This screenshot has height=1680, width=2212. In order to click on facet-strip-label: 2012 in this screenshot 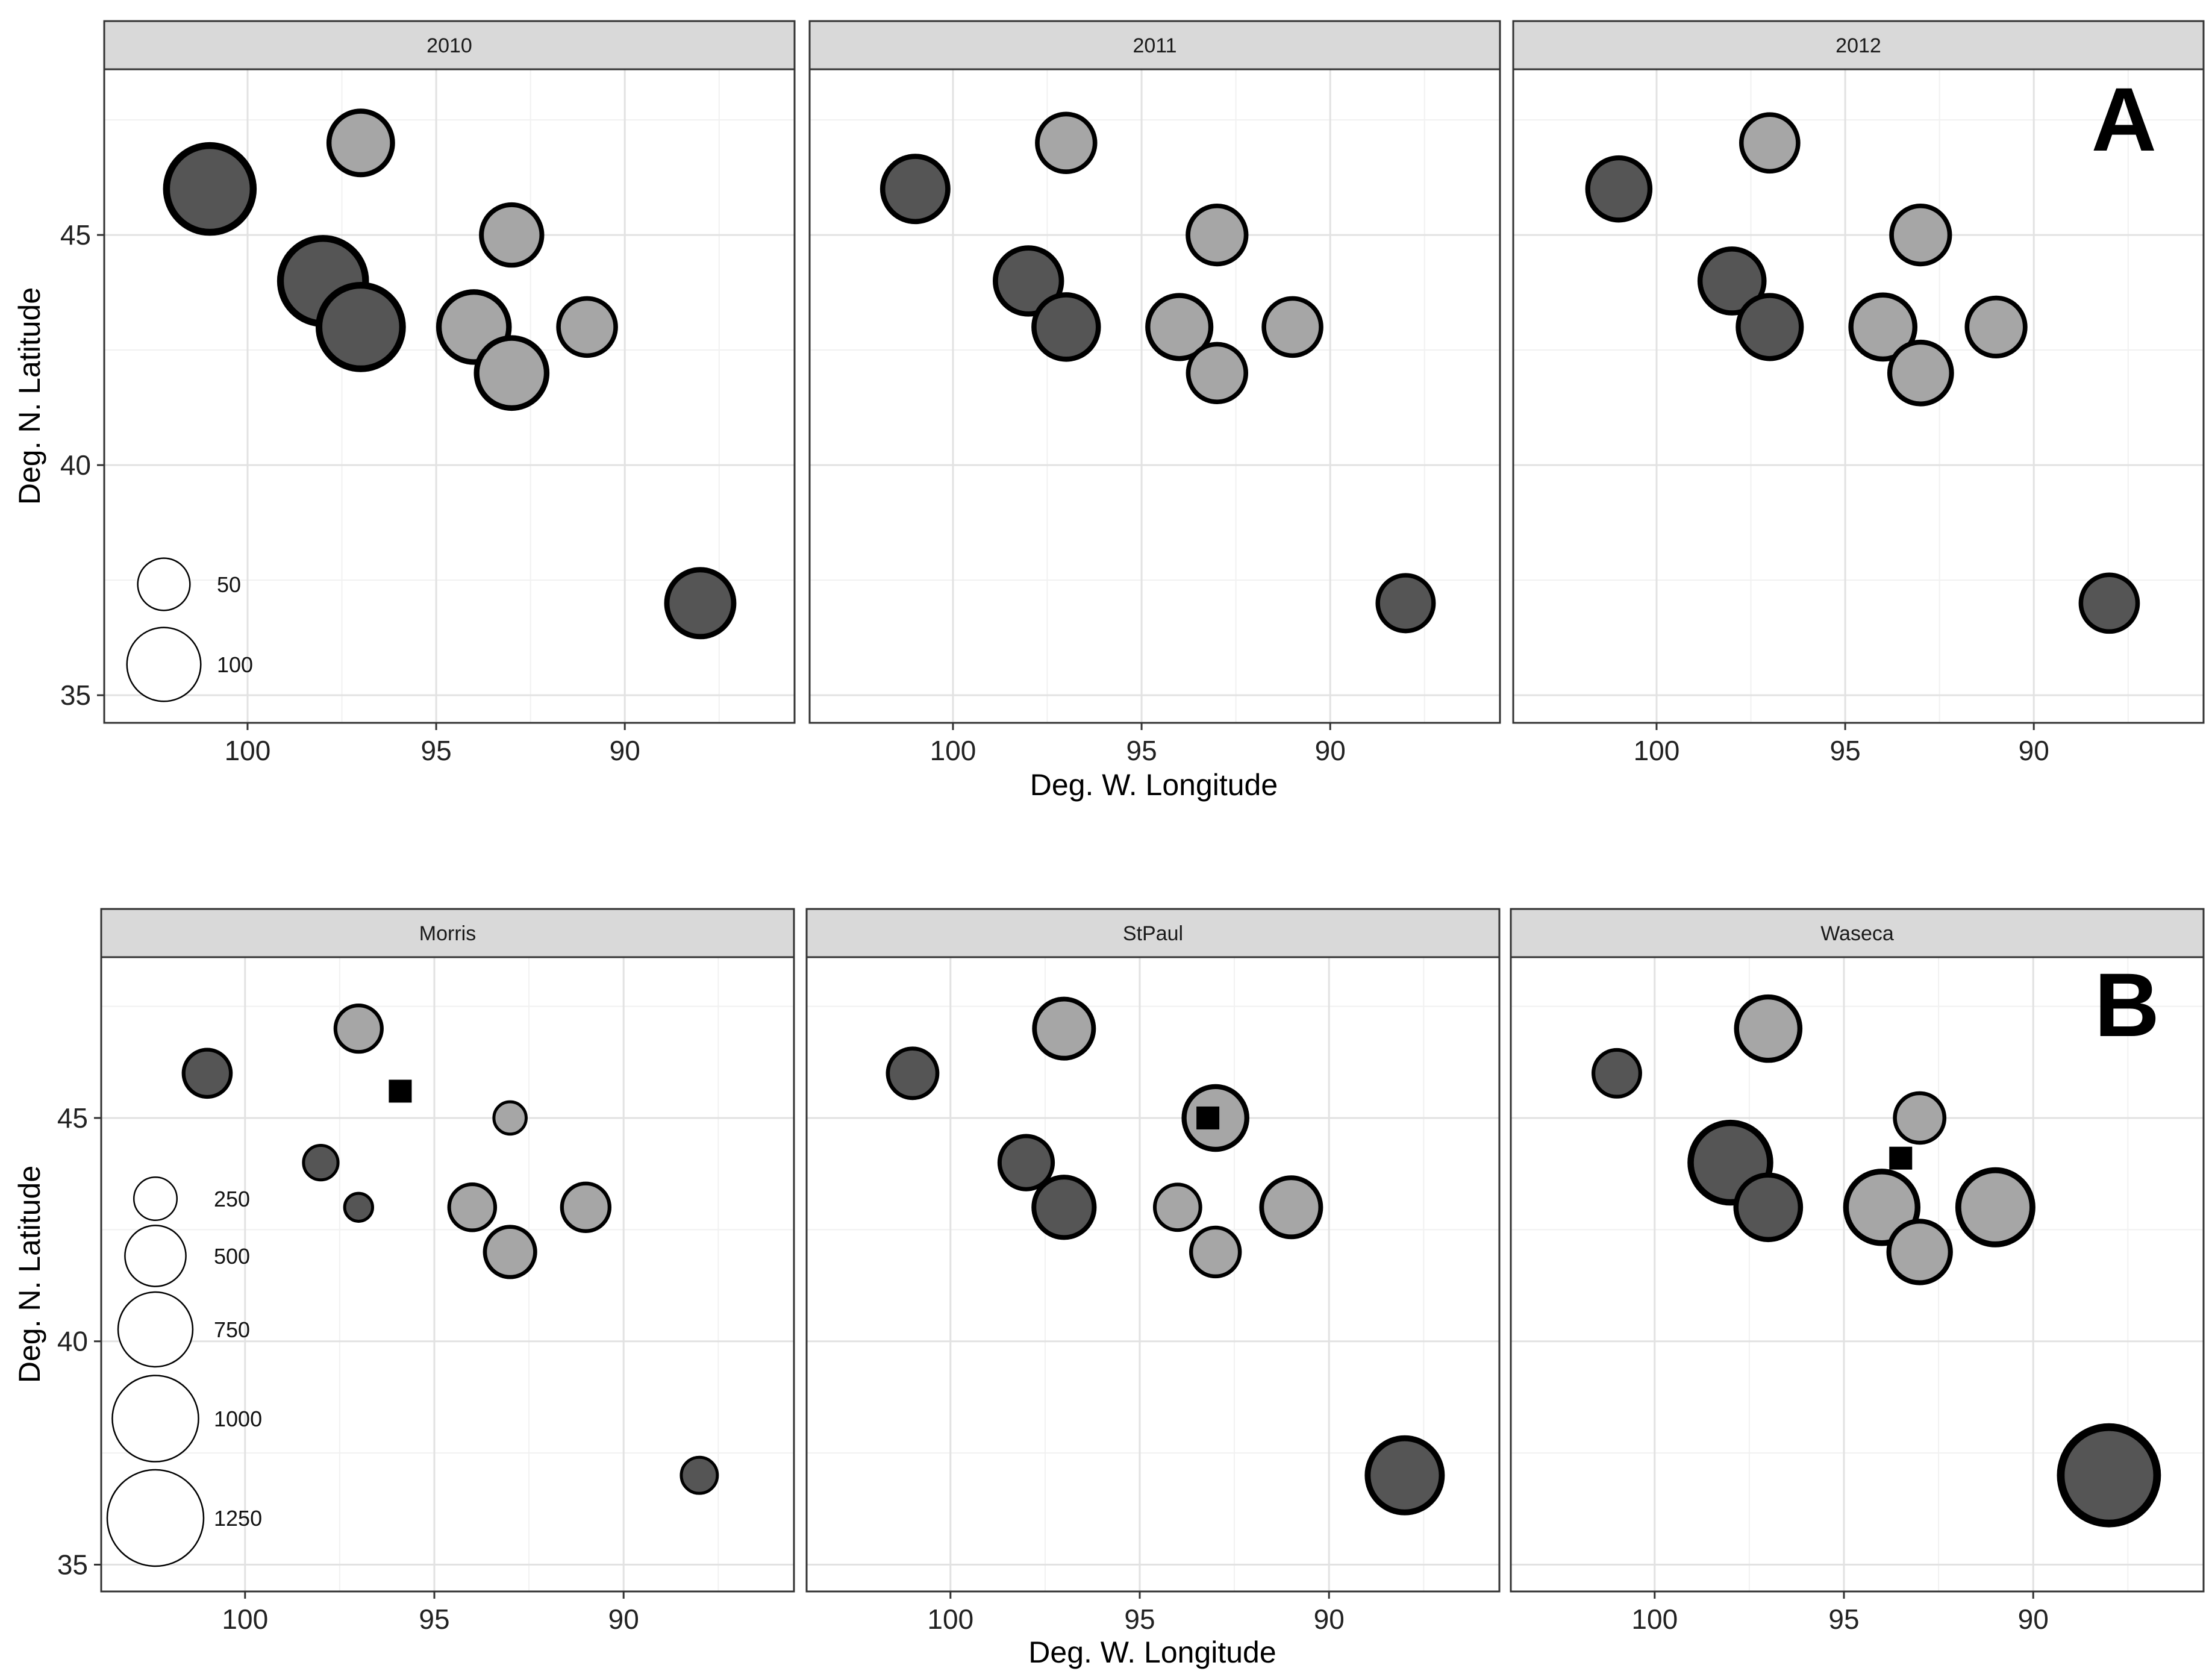, I will do `click(1859, 46)`.